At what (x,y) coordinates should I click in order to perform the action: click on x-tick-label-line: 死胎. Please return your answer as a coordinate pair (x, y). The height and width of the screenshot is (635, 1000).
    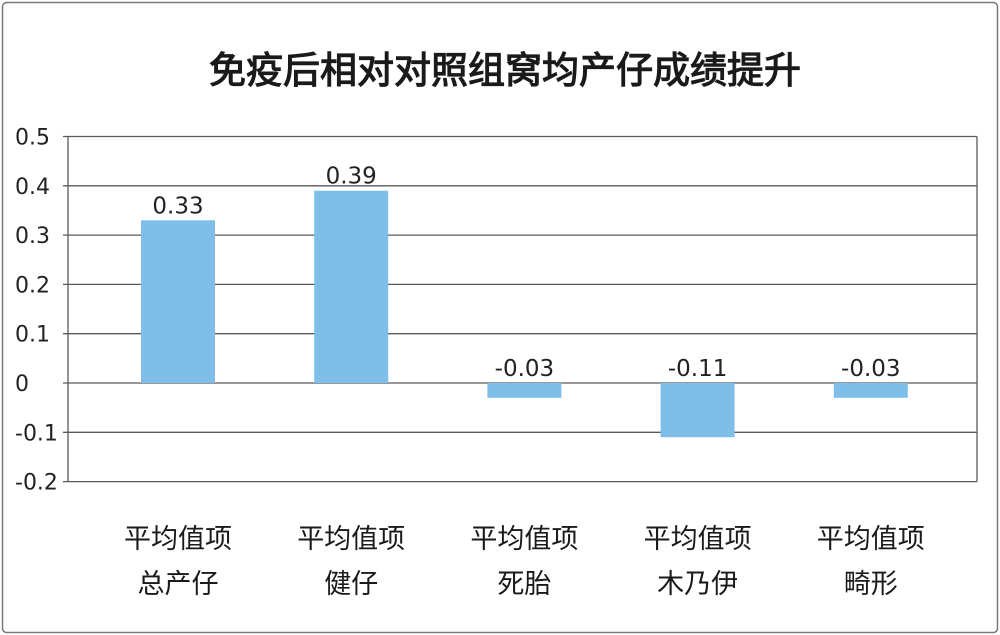
    Looking at the image, I should click on (524, 584).